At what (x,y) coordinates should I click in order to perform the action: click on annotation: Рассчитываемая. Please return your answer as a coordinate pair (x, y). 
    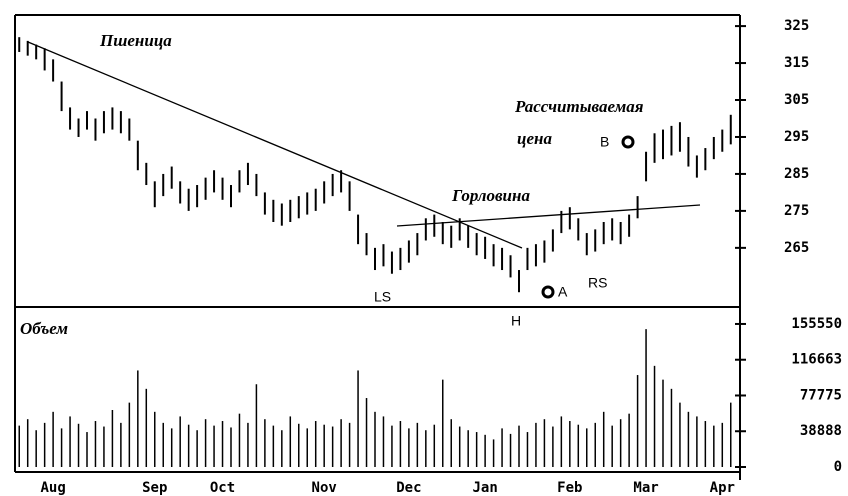
    Looking at the image, I should click on (579, 106).